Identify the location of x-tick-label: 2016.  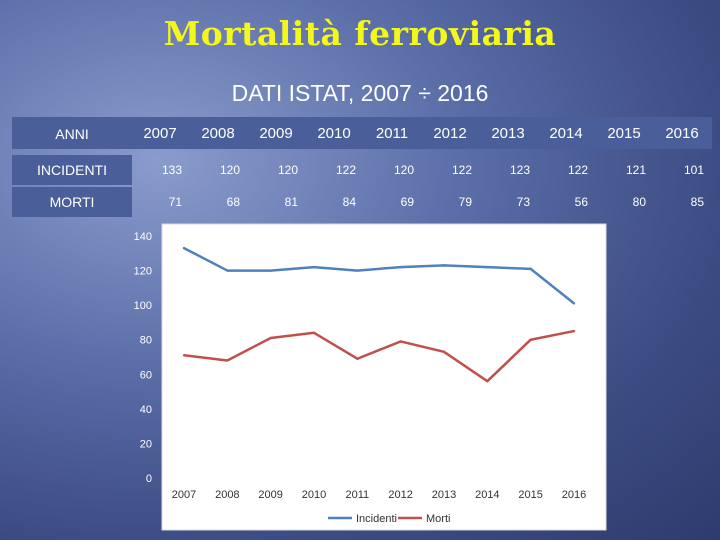
(574, 495).